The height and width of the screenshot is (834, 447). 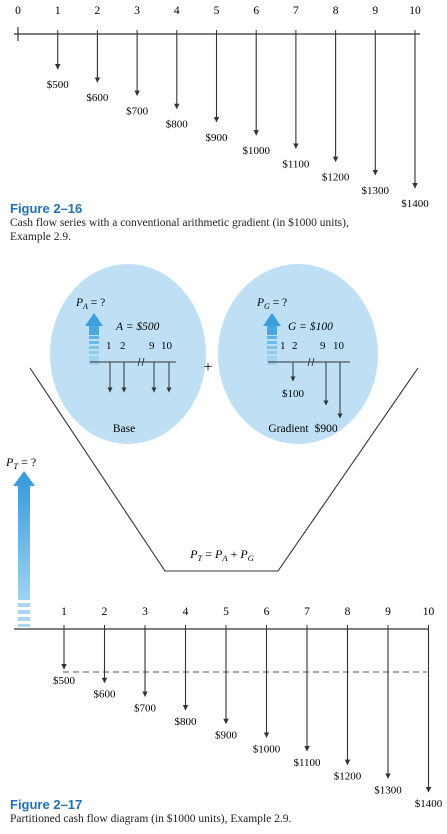 I want to click on figure-16-period-5: 5, so click(x=217, y=11).